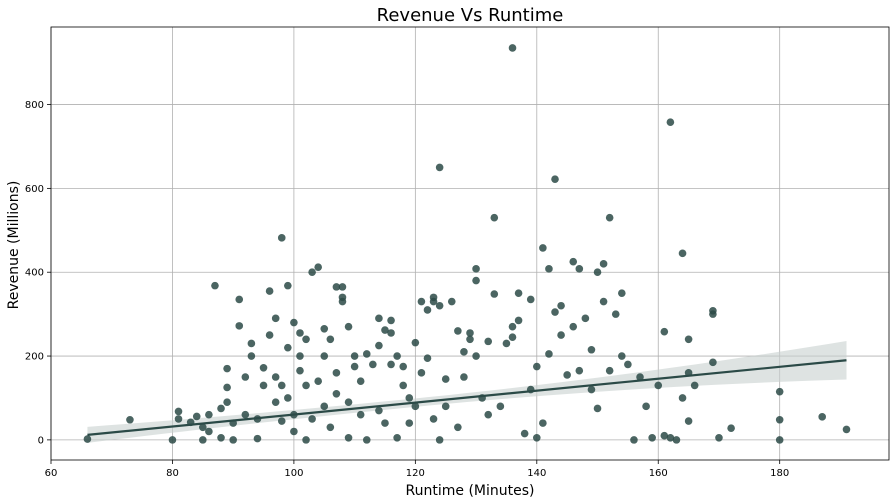  I want to click on x-axis-label: Runtime (Minutes), so click(470, 491).